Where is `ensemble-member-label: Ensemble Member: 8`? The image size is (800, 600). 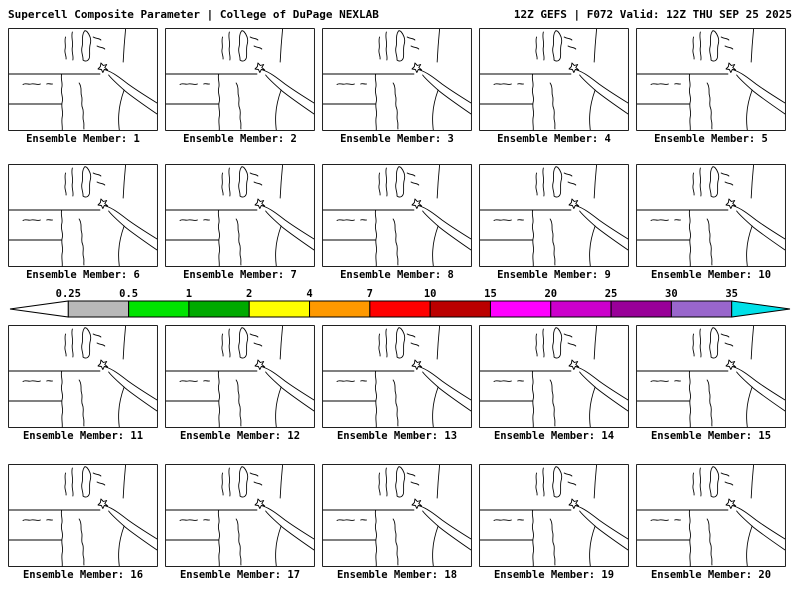
ensemble-member-label: Ensemble Member: 8 is located at coordinates (397, 275).